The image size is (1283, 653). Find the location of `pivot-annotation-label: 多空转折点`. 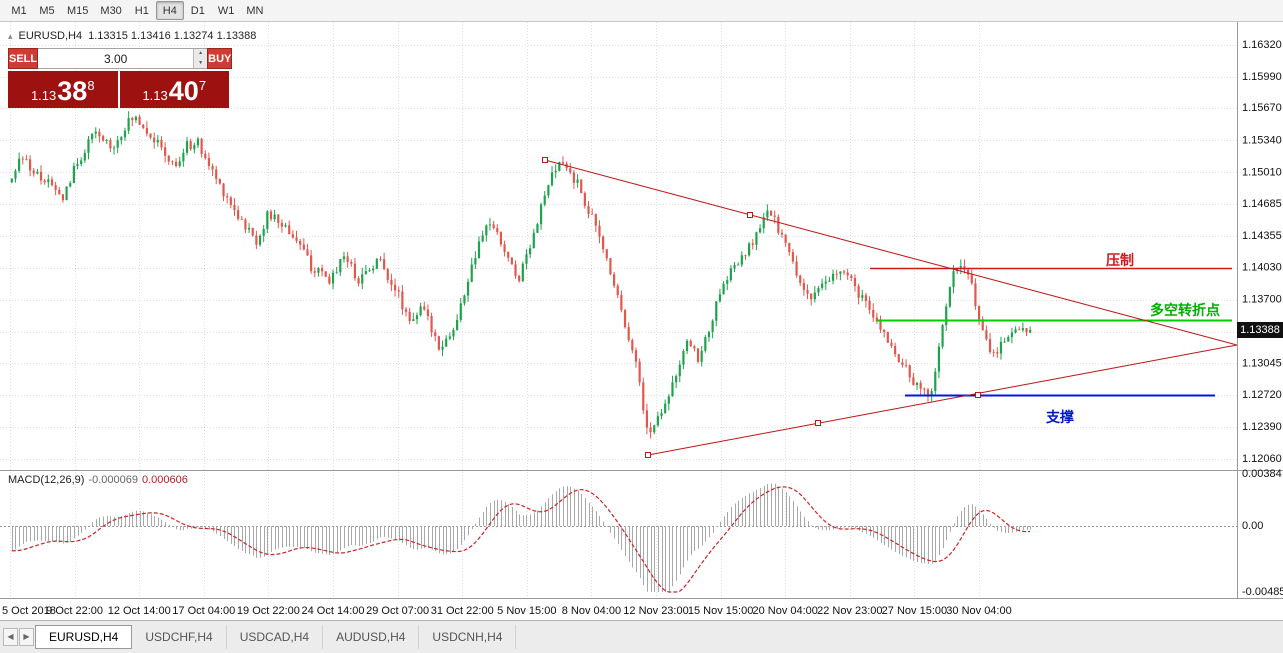

pivot-annotation-label: 多空转折点 is located at coordinates (1185, 310).